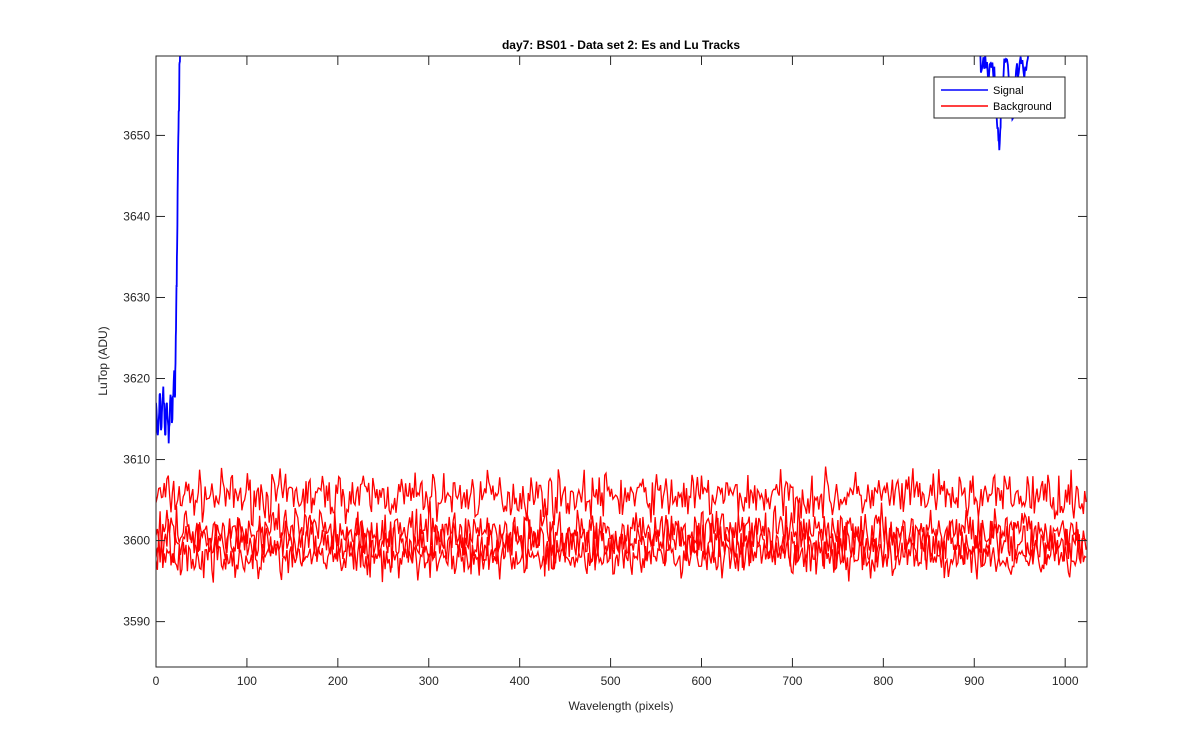  Describe the element at coordinates (1065, 681) in the screenshot. I see `x-tick-label: 1000` at that location.